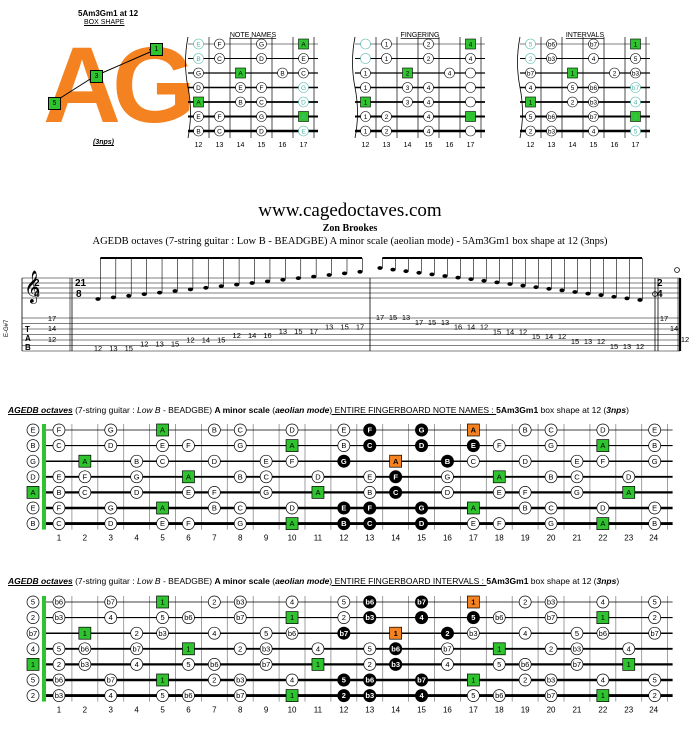 This screenshot has height=746, width=700. What do you see at coordinates (162, 617) in the screenshot?
I see `note-label: 5` at bounding box center [162, 617].